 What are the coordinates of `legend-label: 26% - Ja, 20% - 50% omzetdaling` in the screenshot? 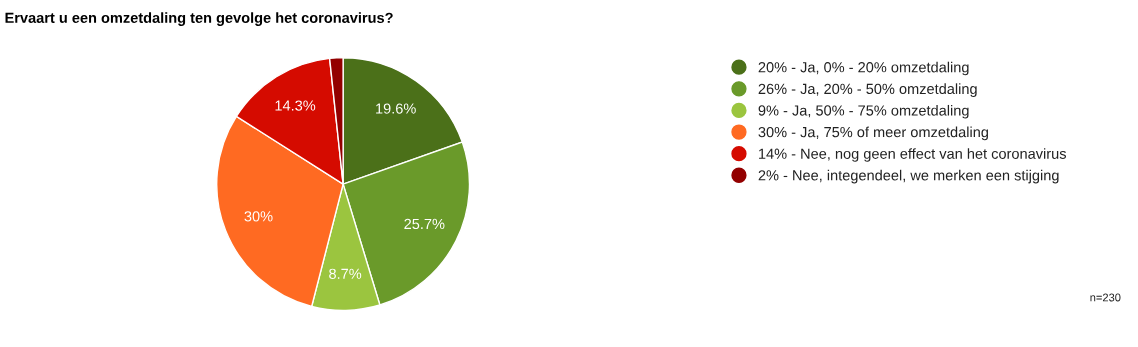 It's located at (867, 90).